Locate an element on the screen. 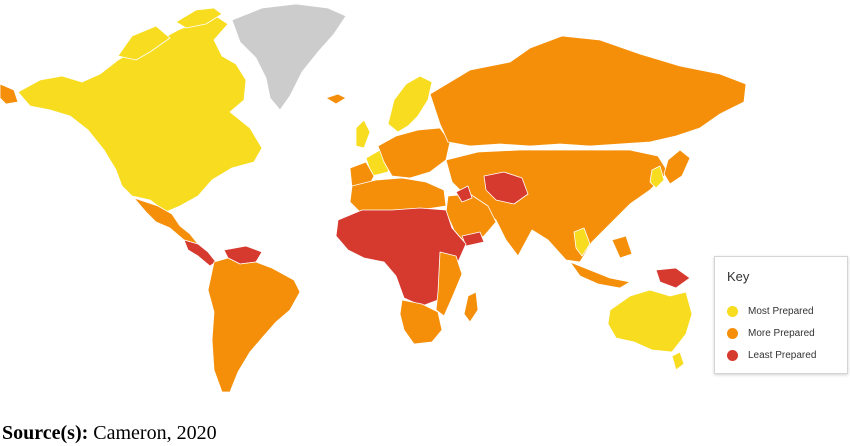 The width and height of the screenshot is (850, 446). legend-item-most-prepared: Most Prepared is located at coordinates (781, 311).